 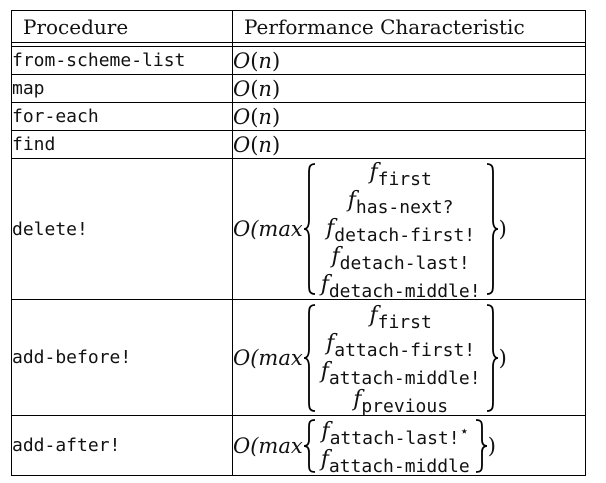 I want to click on procedure-name: for-each, so click(x=122, y=116).